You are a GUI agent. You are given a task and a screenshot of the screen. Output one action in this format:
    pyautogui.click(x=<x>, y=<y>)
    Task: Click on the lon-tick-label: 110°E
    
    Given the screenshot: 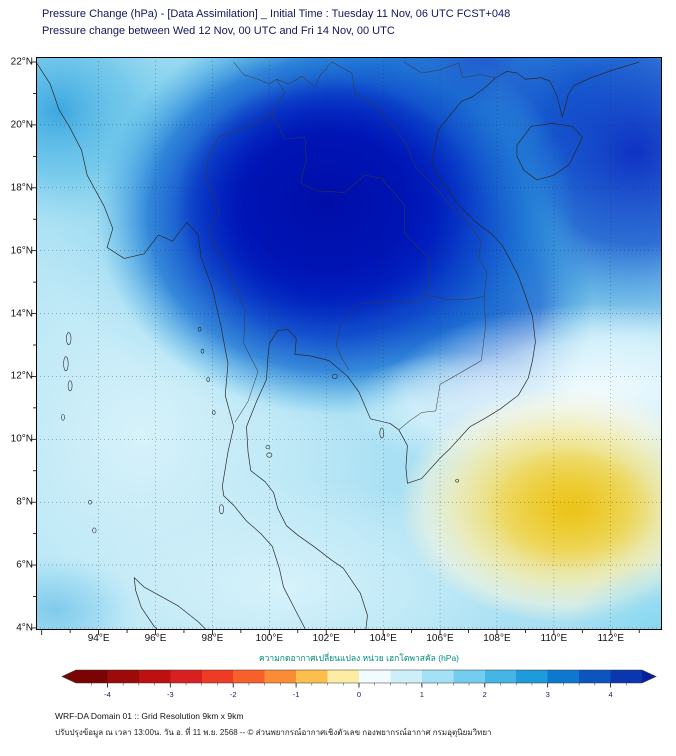 What is the action you would take?
    pyautogui.click(x=554, y=638)
    